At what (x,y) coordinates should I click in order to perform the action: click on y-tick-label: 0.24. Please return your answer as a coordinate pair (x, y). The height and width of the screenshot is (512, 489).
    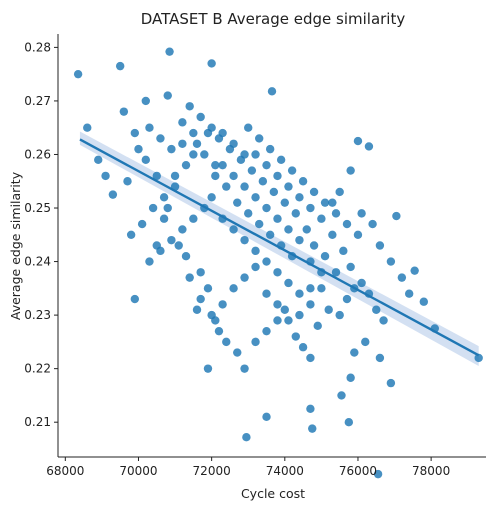
    Looking at the image, I should click on (37, 262).